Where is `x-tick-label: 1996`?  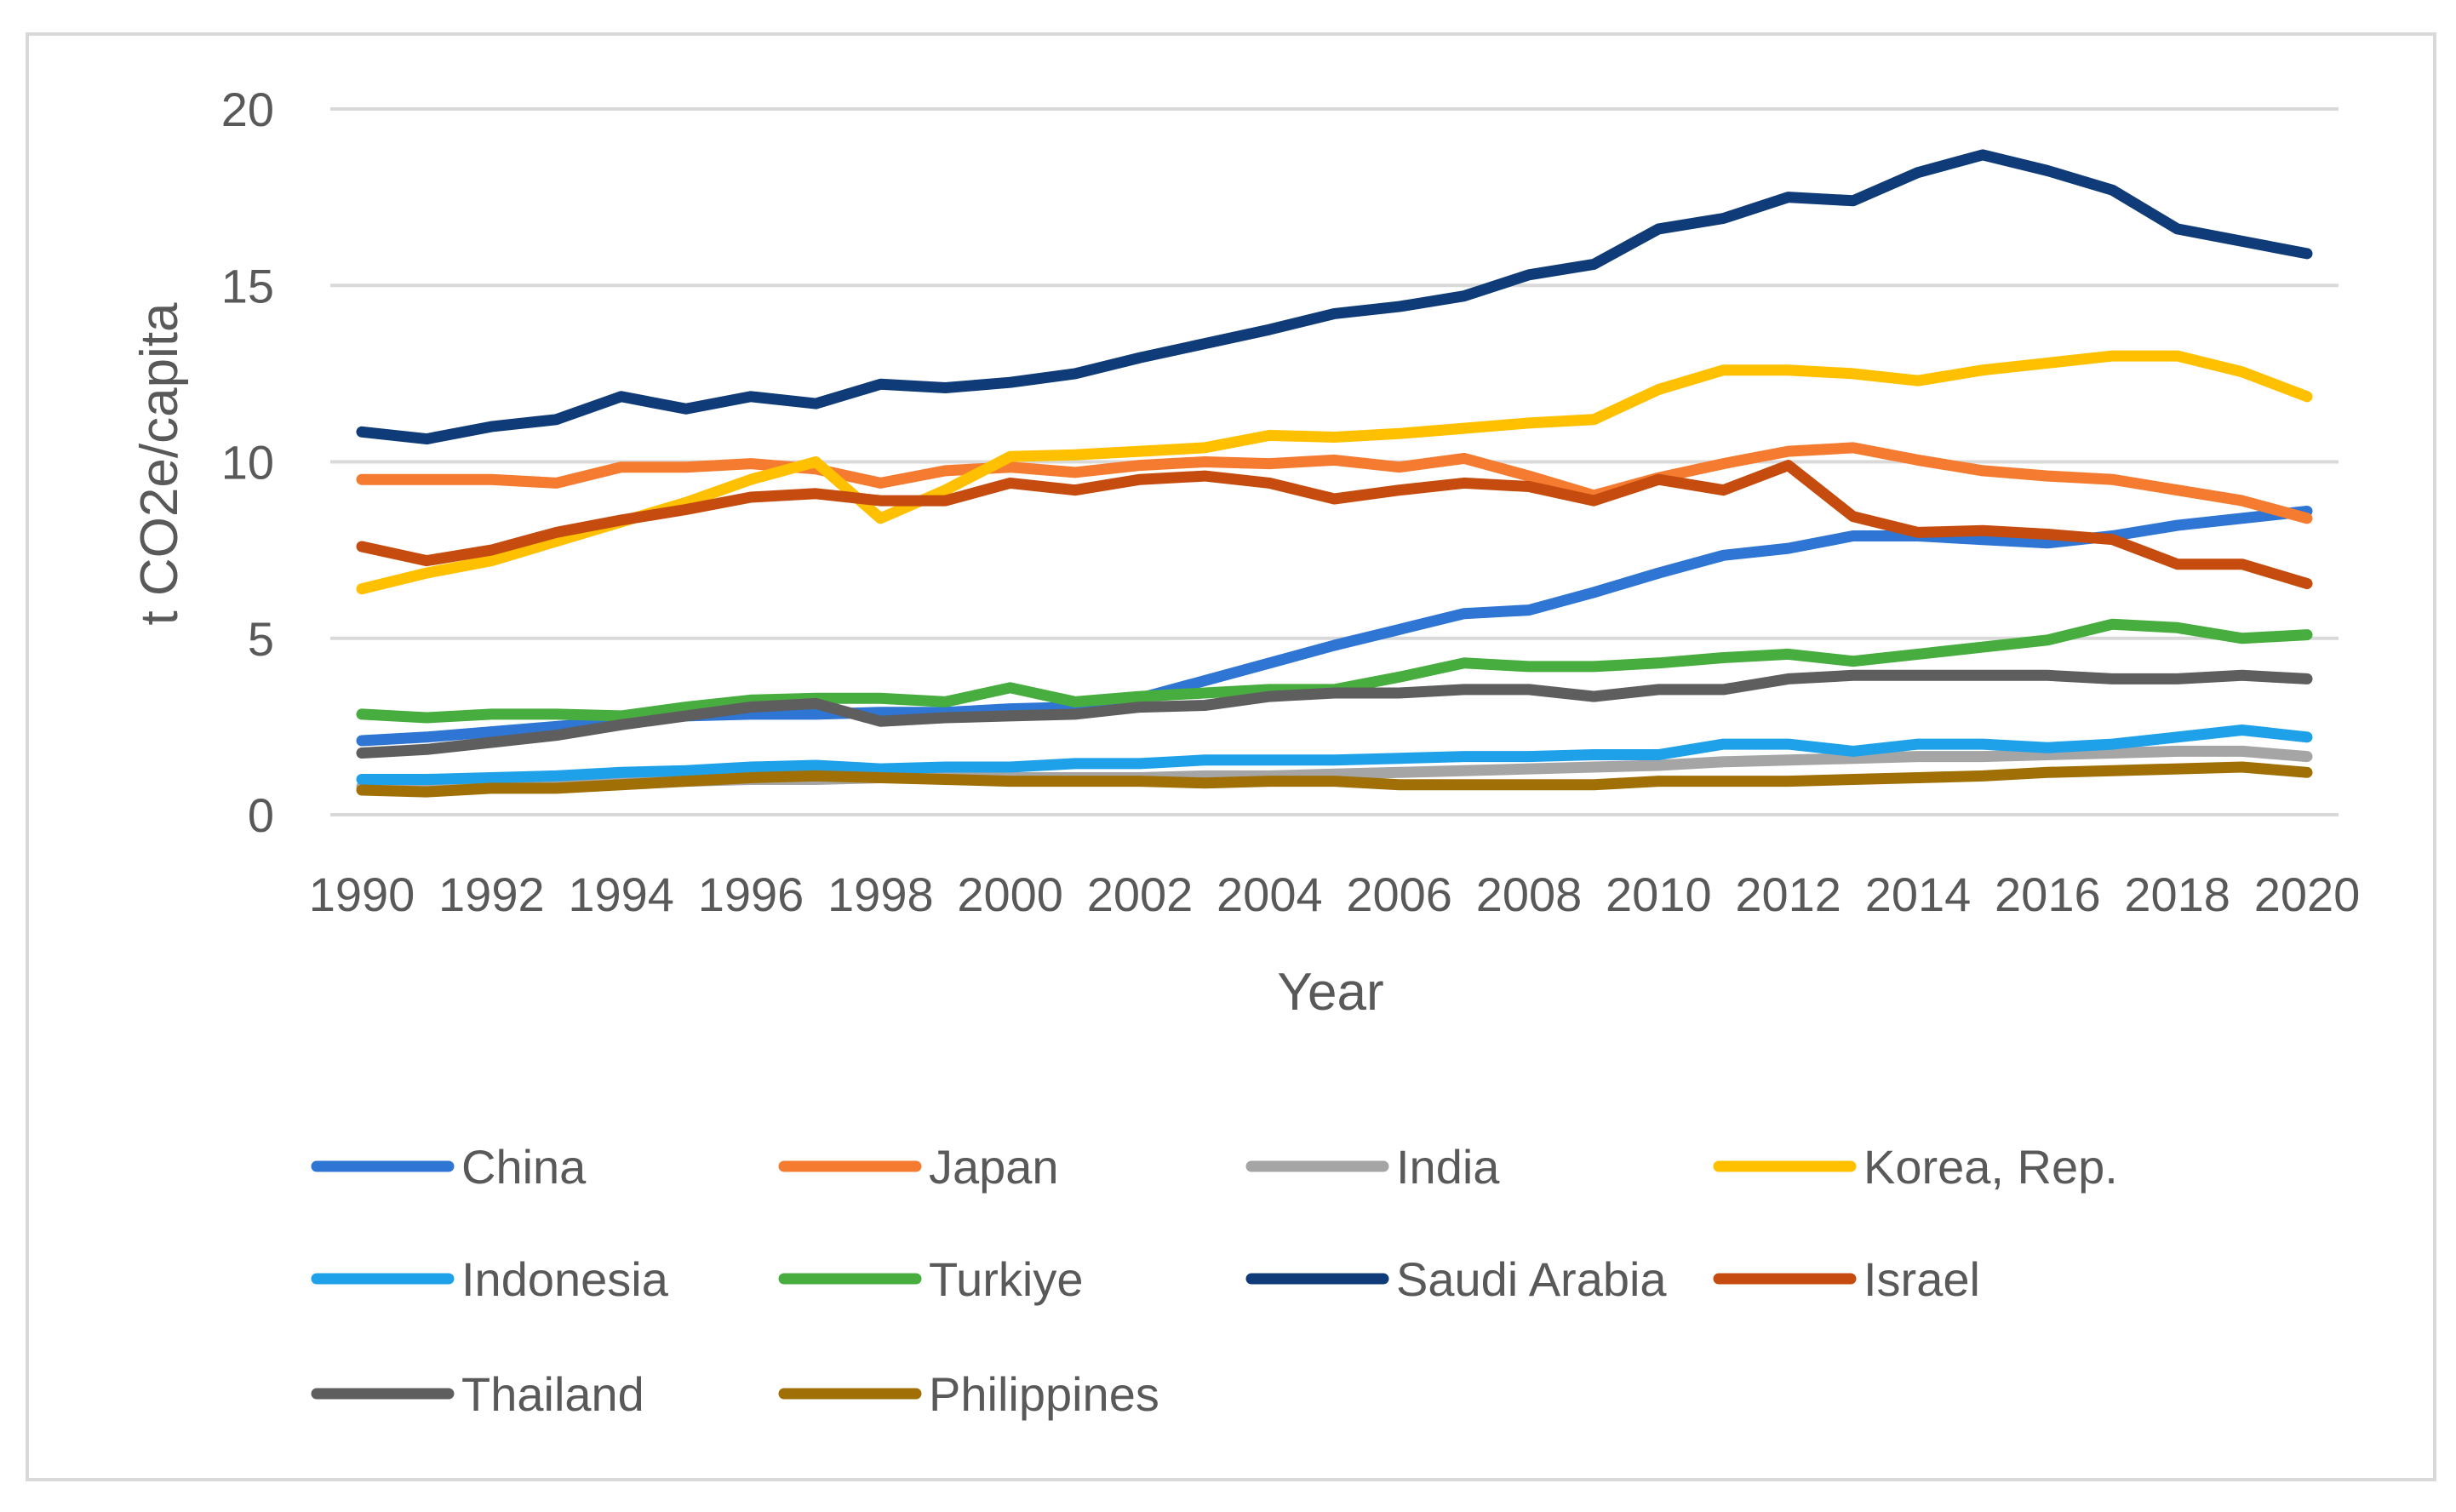 x-tick-label: 1996 is located at coordinates (751, 894).